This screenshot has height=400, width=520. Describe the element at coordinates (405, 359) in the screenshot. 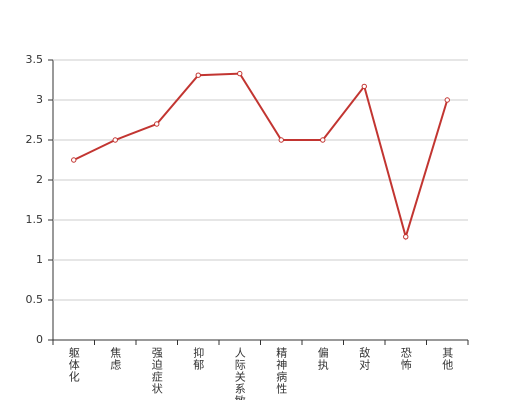

I see `x-tick-label: 恐怖` at that location.